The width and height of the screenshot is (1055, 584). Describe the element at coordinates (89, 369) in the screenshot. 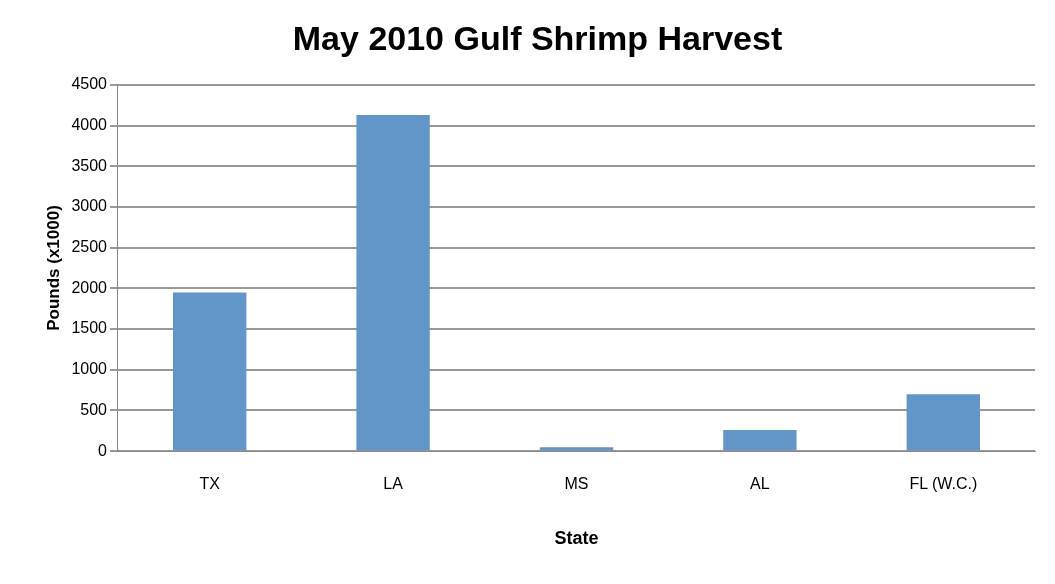

I see `y-tick-label: 1000` at that location.